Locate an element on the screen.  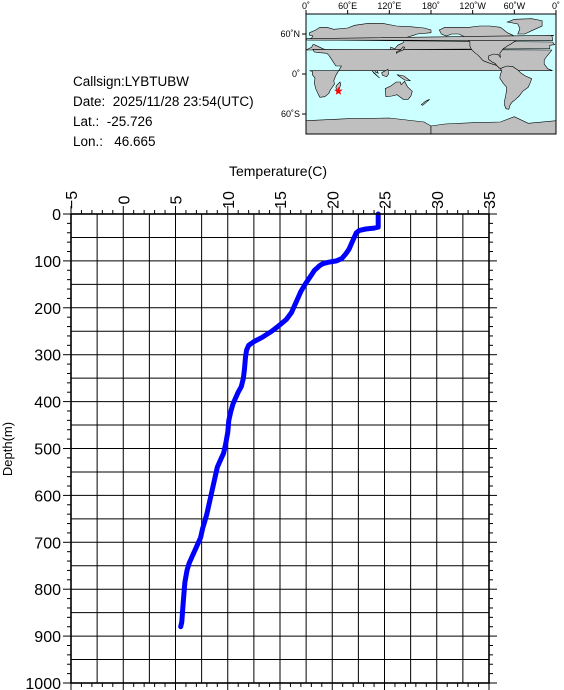
x-tick-label: 30 is located at coordinates (438, 200).